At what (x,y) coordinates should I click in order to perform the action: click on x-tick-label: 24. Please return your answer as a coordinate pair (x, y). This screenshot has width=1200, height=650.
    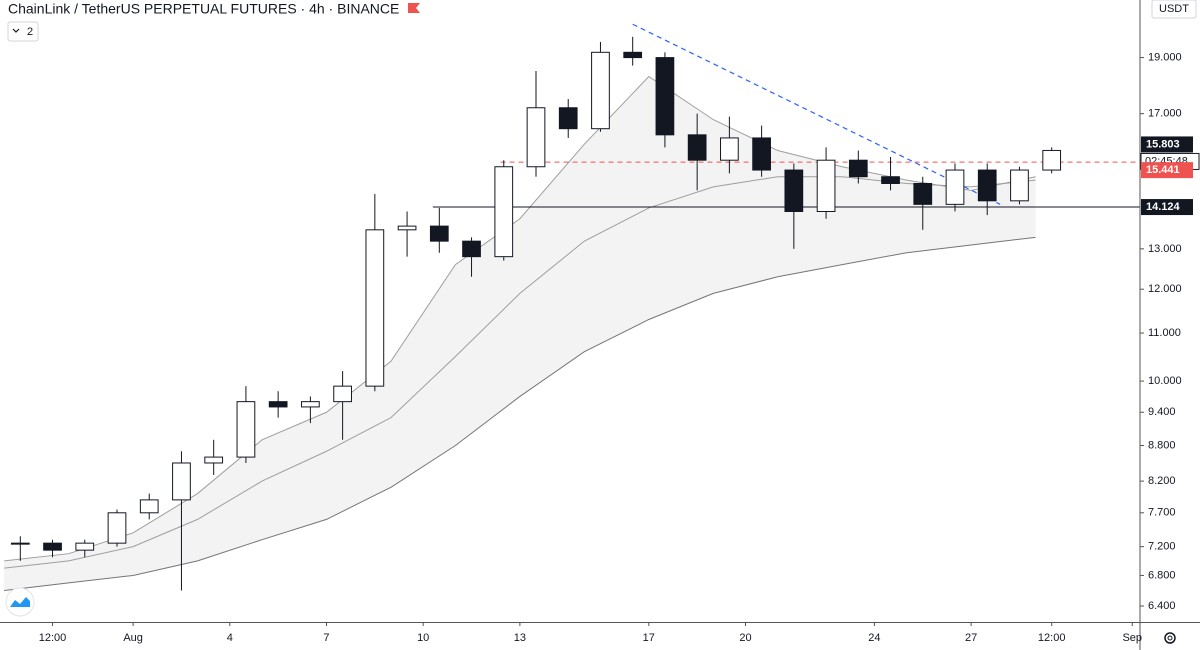
    Looking at the image, I should click on (874, 638).